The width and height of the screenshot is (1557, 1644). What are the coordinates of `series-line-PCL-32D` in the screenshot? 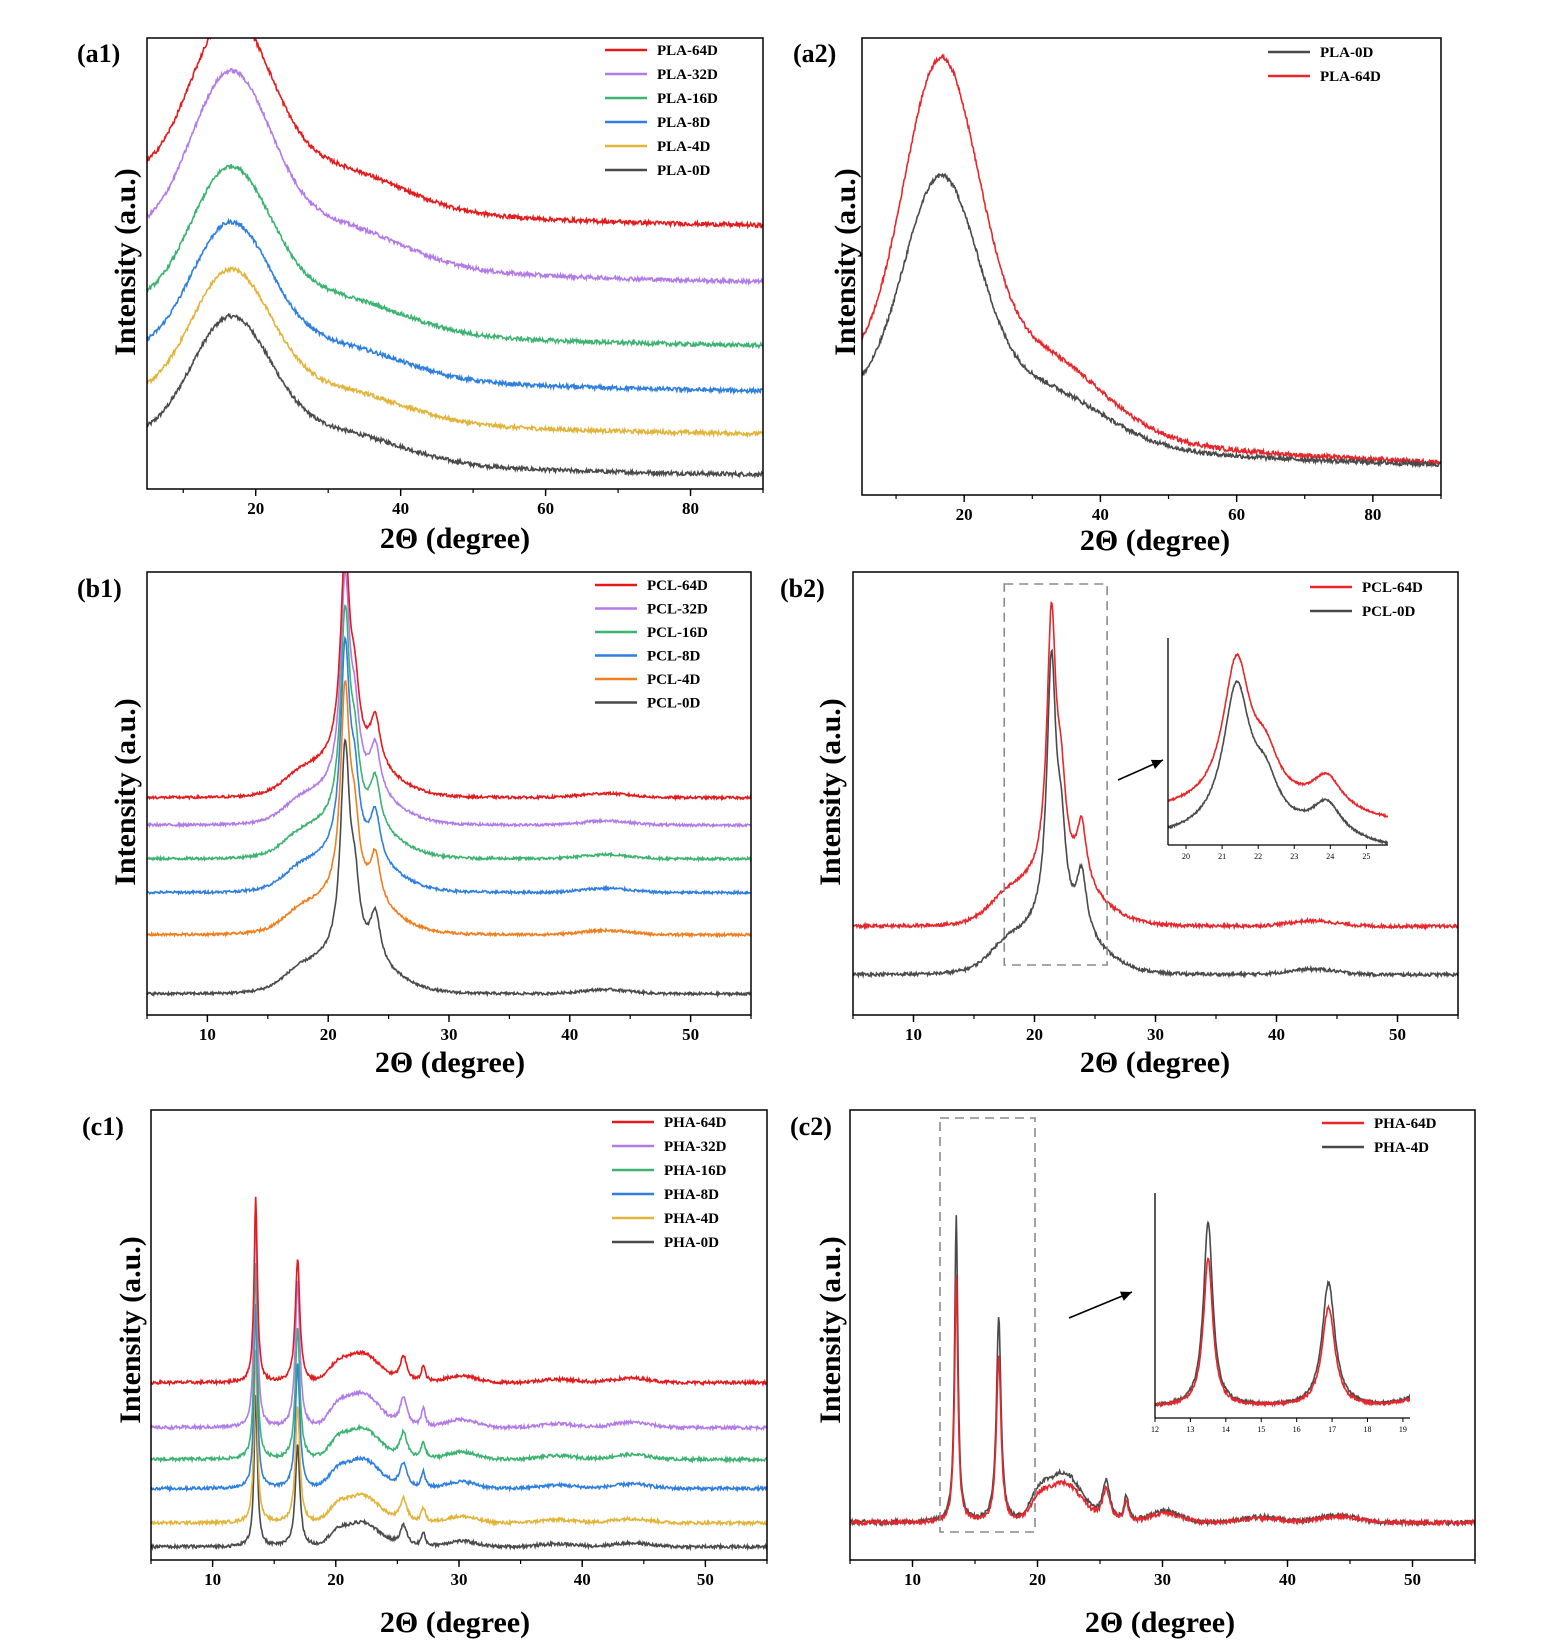 It's located at (449, 700).